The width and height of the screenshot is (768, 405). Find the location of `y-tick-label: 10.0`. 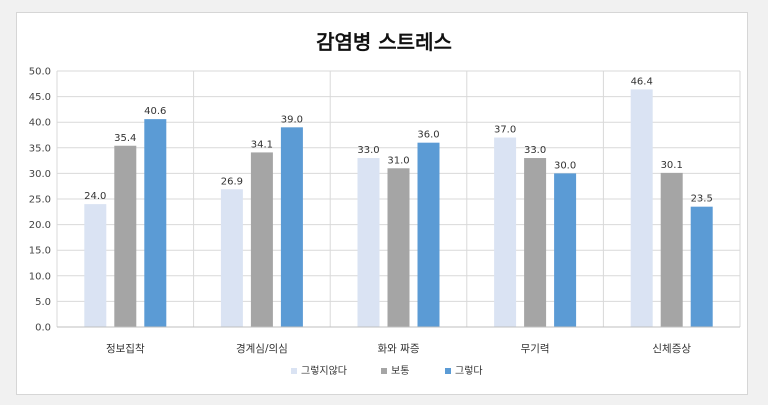

y-tick-label: 10.0 is located at coordinates (40, 276).